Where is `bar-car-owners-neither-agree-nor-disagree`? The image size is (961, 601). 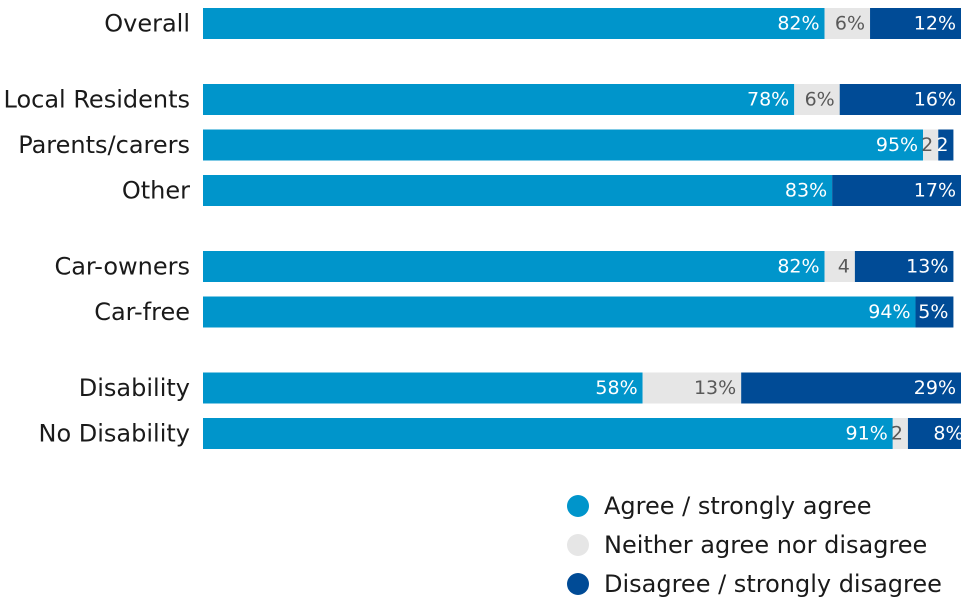 bar-car-owners-neither-agree-nor-disagree is located at coordinates (839, 266).